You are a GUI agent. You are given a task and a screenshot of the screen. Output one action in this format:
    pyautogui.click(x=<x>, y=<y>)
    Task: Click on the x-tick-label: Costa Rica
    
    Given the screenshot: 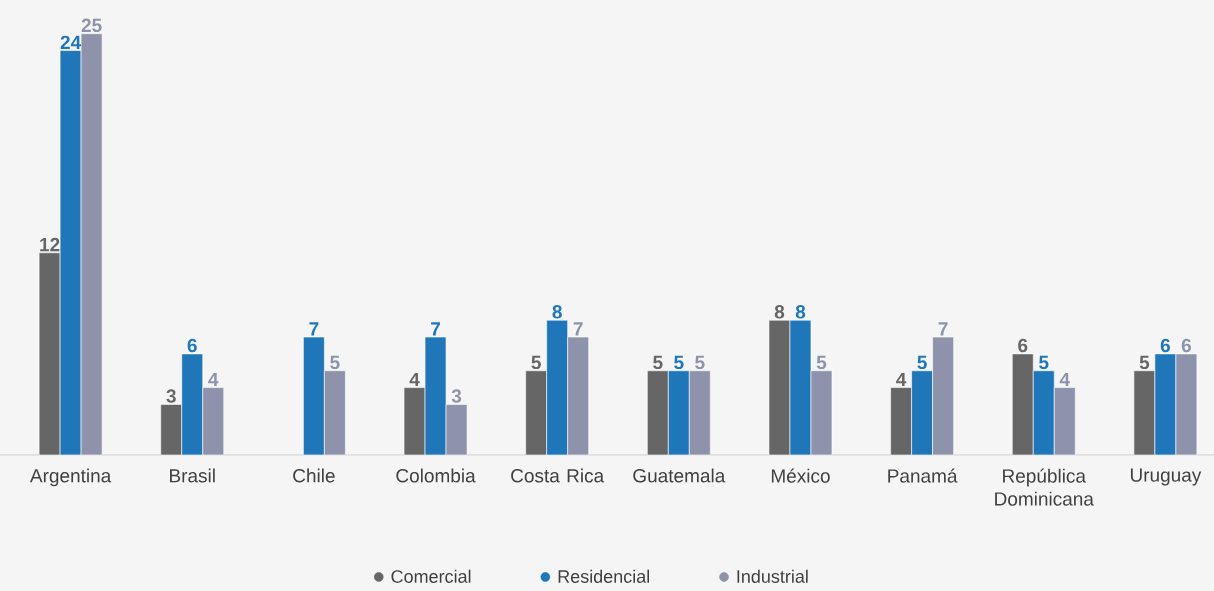 What is the action you would take?
    pyautogui.click(x=558, y=475)
    